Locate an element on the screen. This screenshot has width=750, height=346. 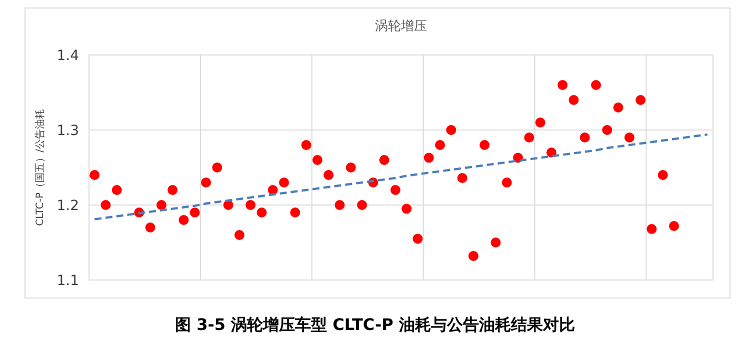
y-tick-label: 1.4 is located at coordinates (68, 56).